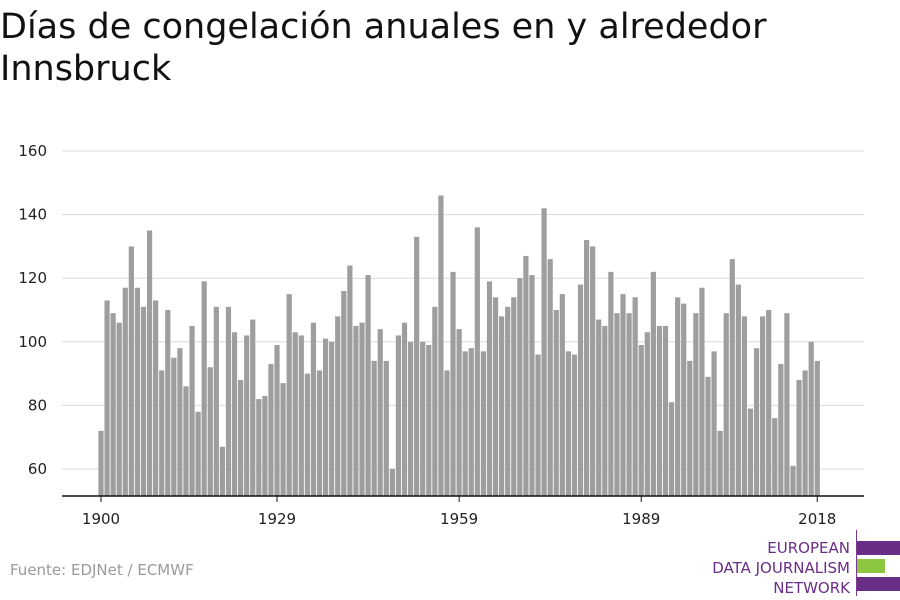 This screenshot has width=900, height=600. I want to click on bar-1958, so click(453, 383).